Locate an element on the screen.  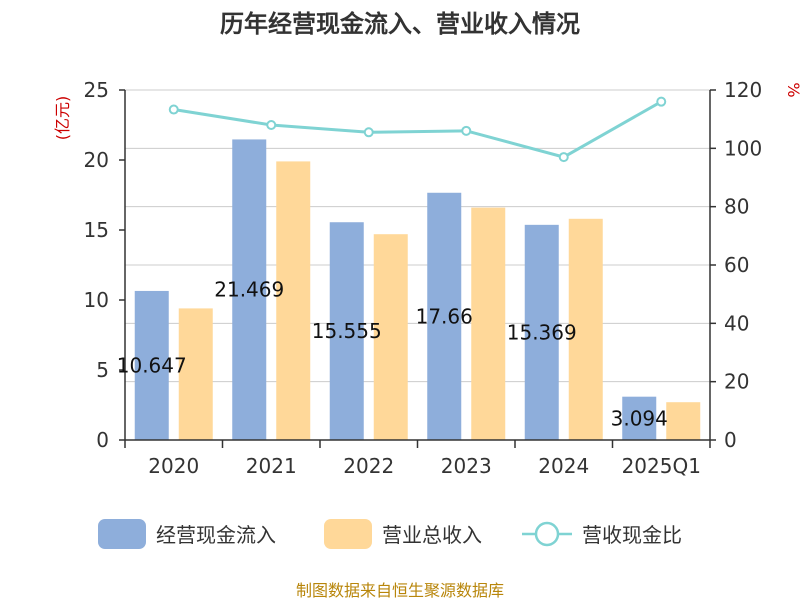
x-tick-label: 2024 is located at coordinates (563, 466).